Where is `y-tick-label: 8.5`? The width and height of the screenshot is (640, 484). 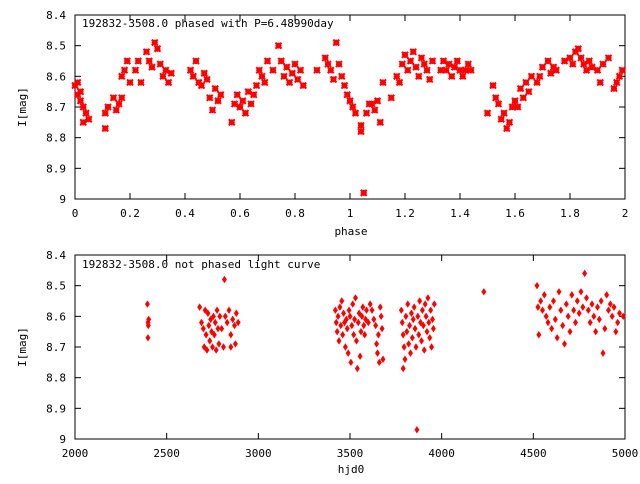 y-tick-label: 8.5 is located at coordinates (56, 46).